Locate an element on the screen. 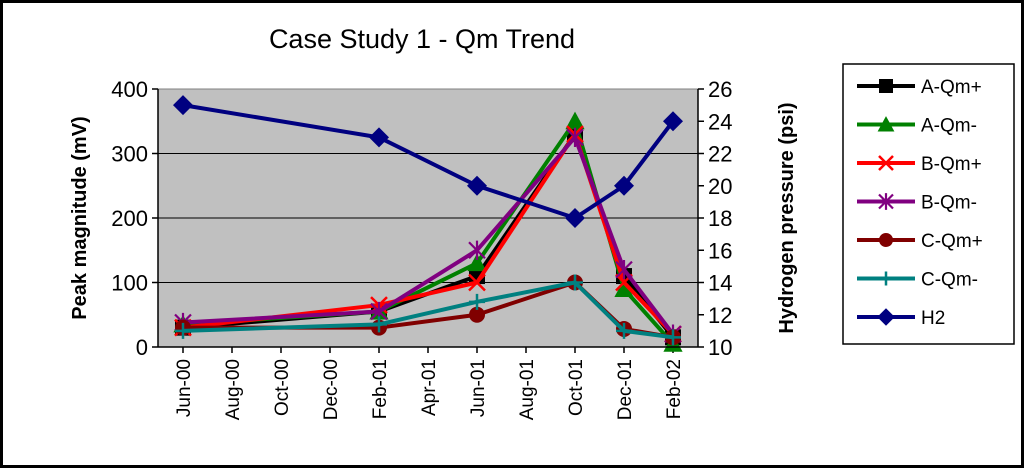 The width and height of the screenshot is (1024, 468). legend-box is located at coordinates (928, 204).